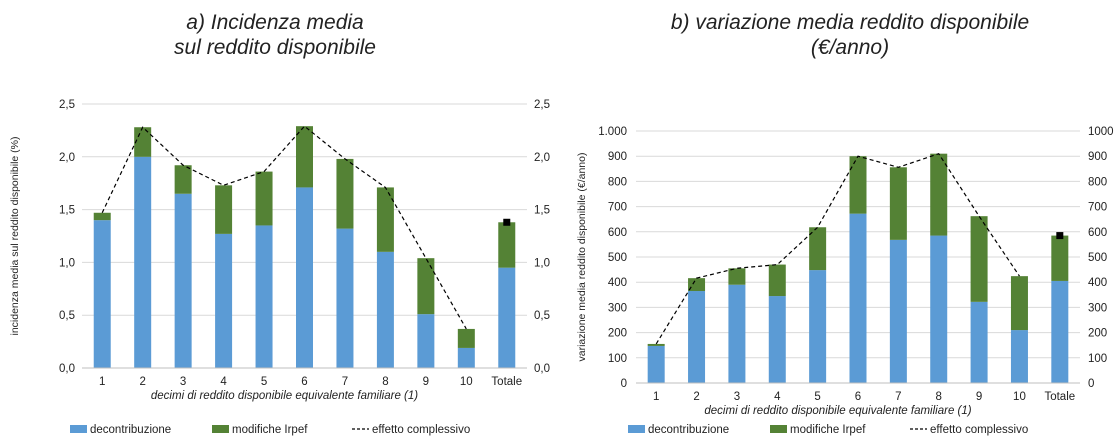 This screenshot has height=439, width=1119. I want to click on chart-a-xtick: 3, so click(183, 382).